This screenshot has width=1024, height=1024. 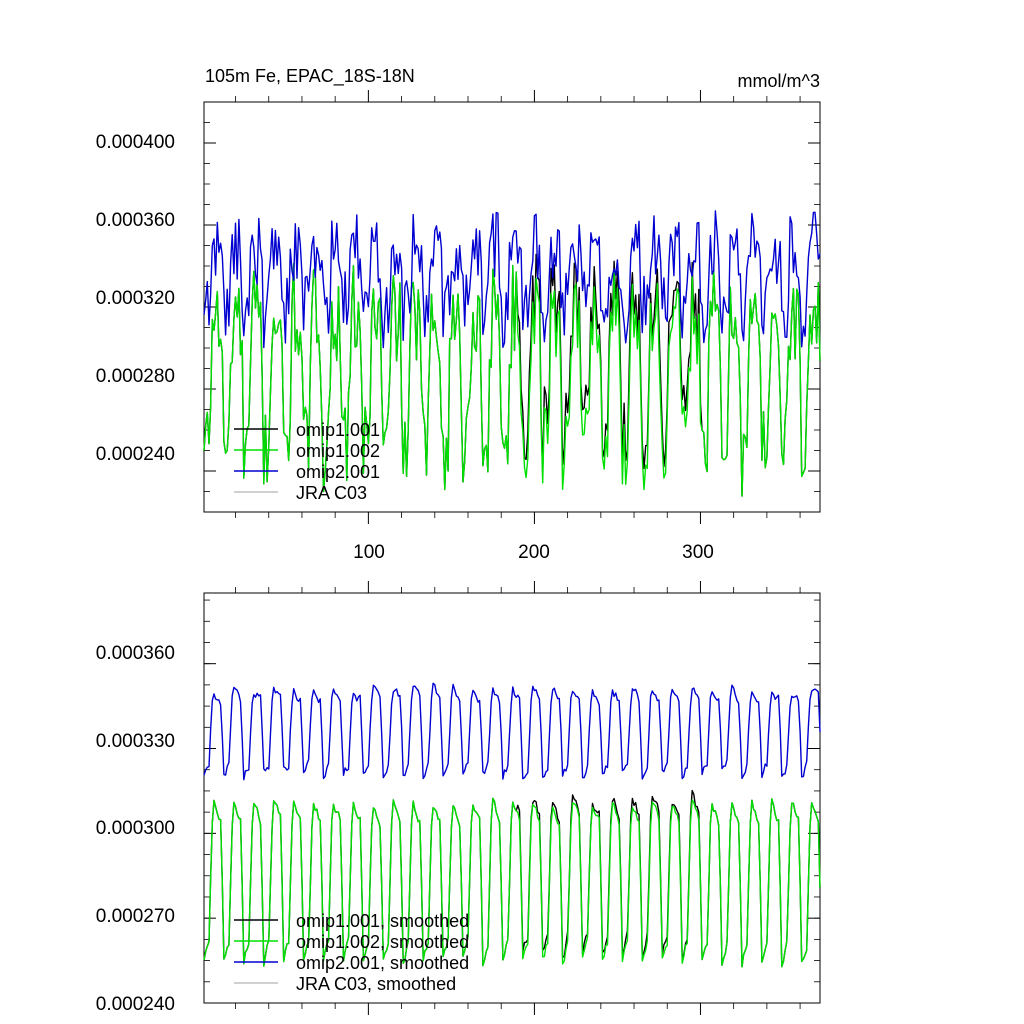 What do you see at coordinates (135, 454) in the screenshot?
I see `top-y-tick-label: 0.000240` at bounding box center [135, 454].